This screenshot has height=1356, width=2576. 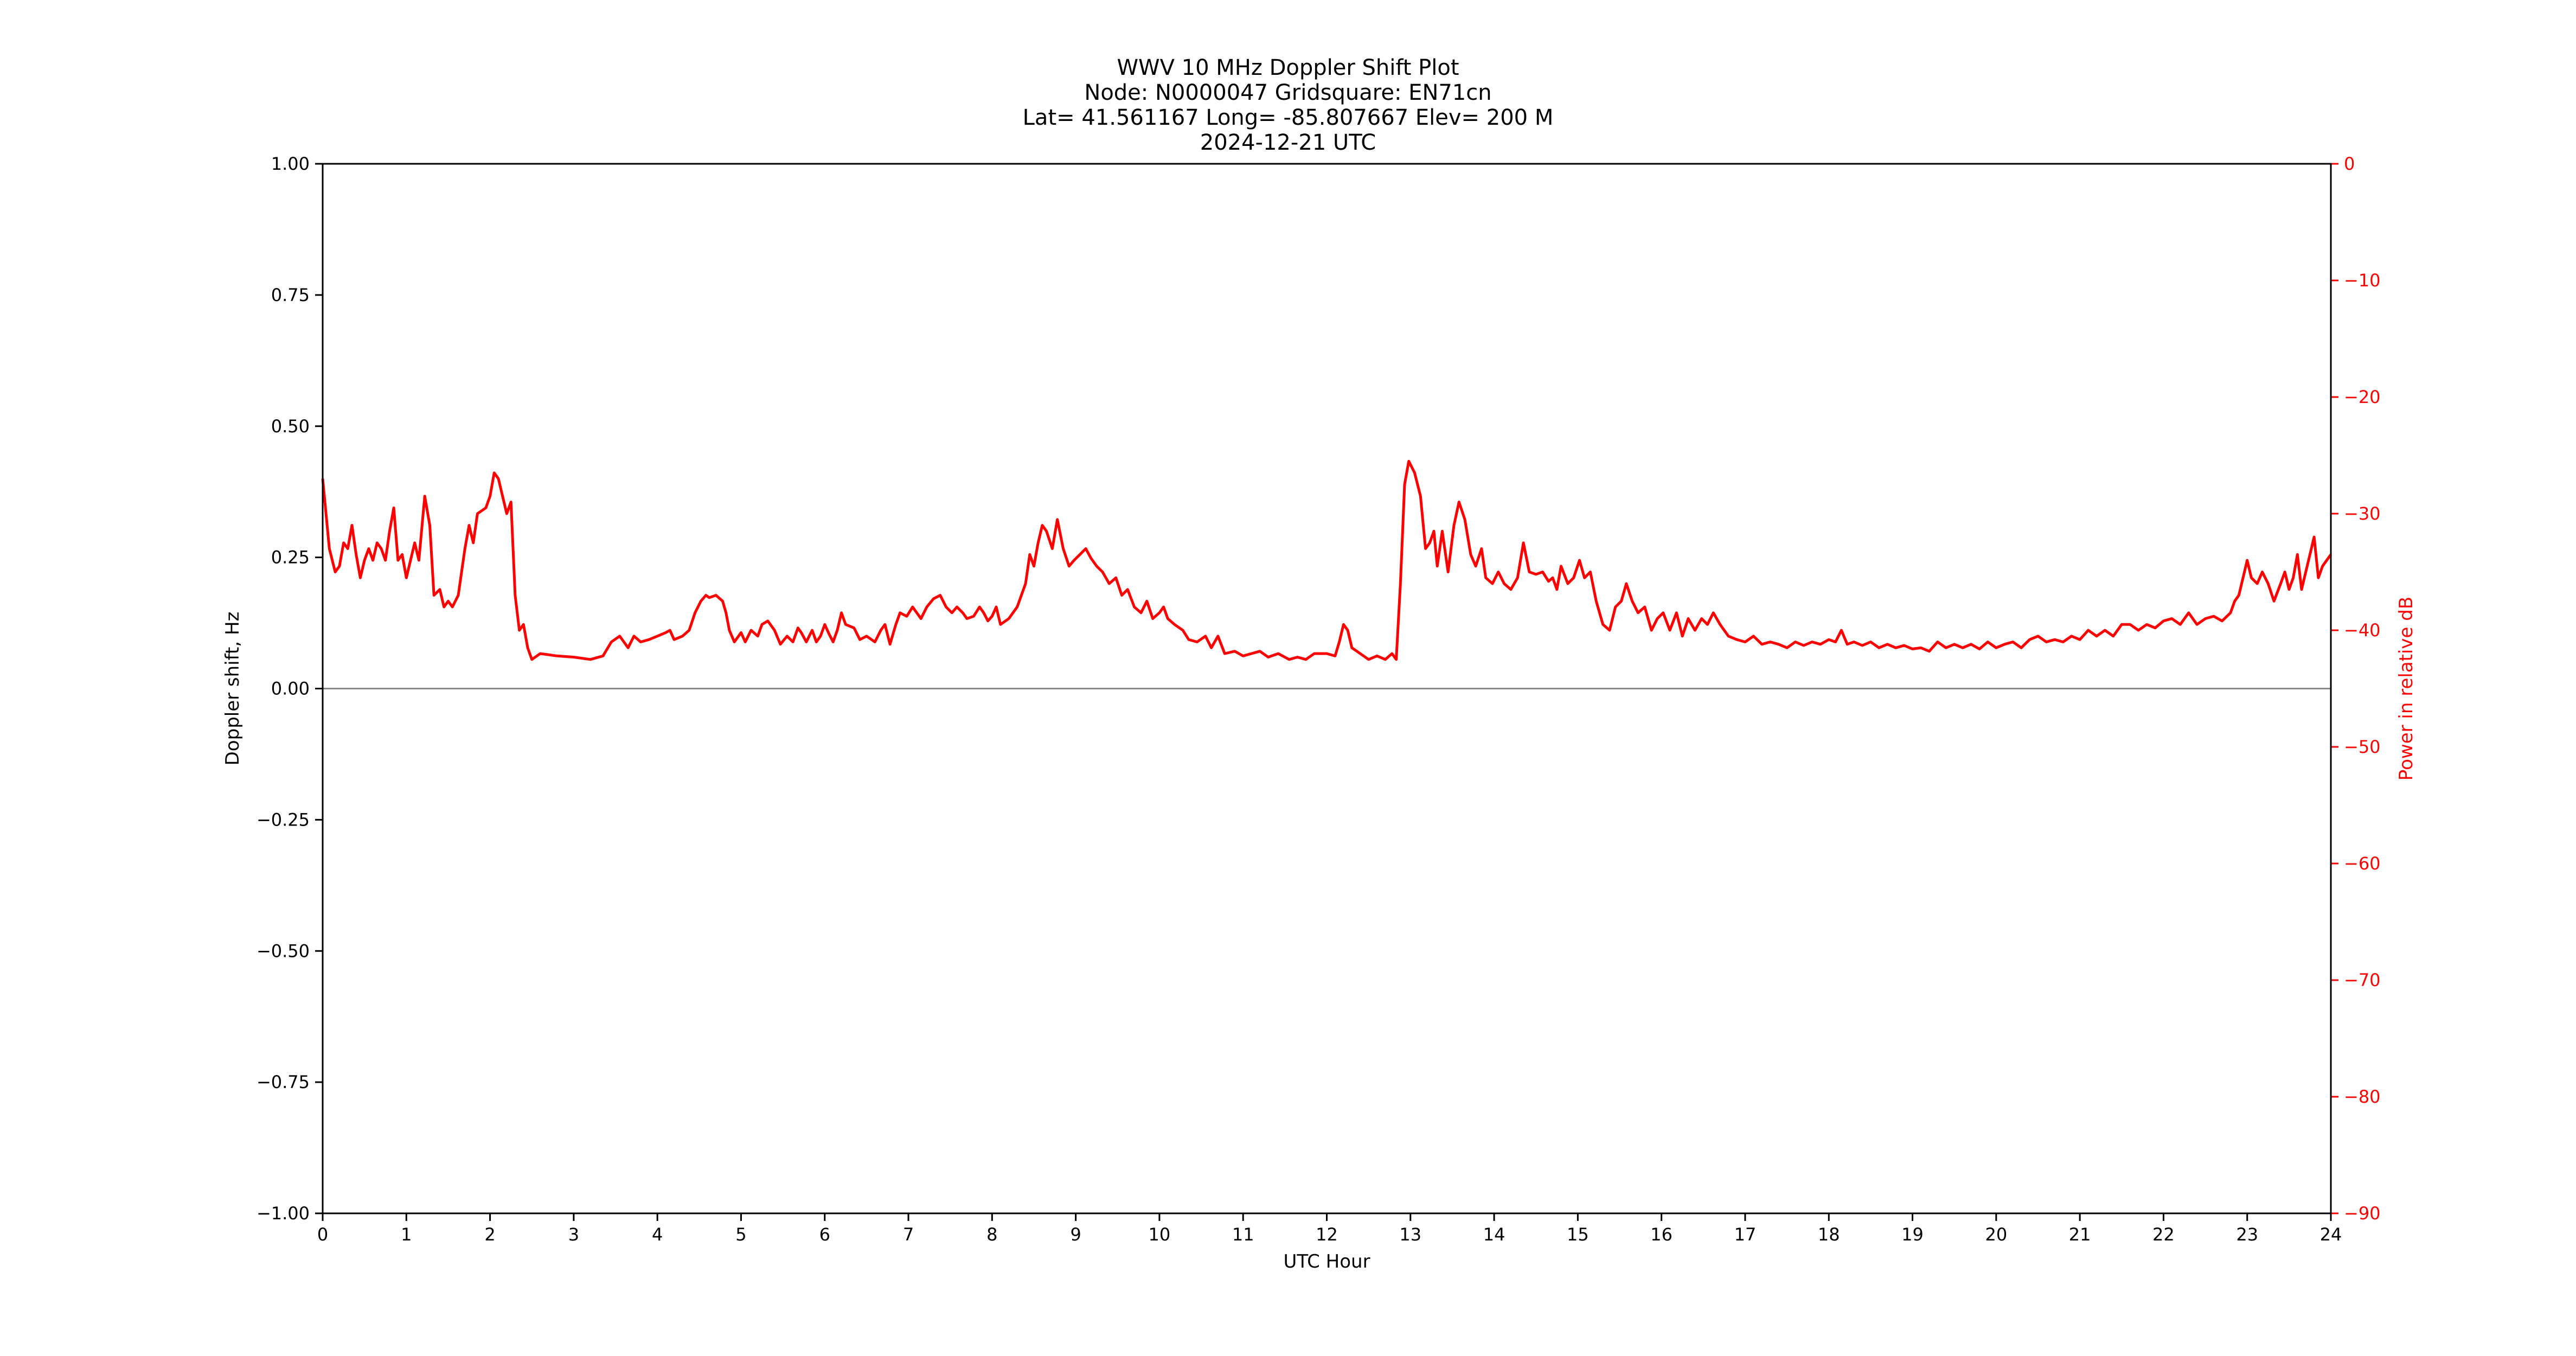 What do you see at coordinates (824, 1234) in the screenshot?
I see `x-tick-label: 6` at bounding box center [824, 1234].